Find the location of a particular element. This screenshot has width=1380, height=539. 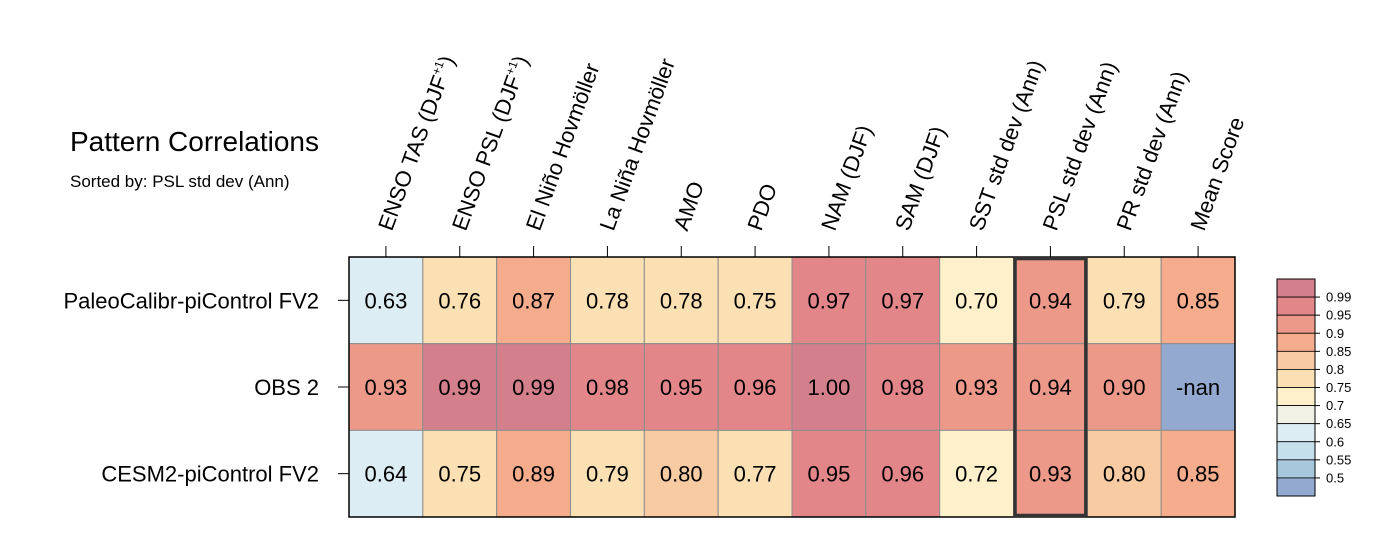

cell-value-label: 1.00 is located at coordinates (829, 387).